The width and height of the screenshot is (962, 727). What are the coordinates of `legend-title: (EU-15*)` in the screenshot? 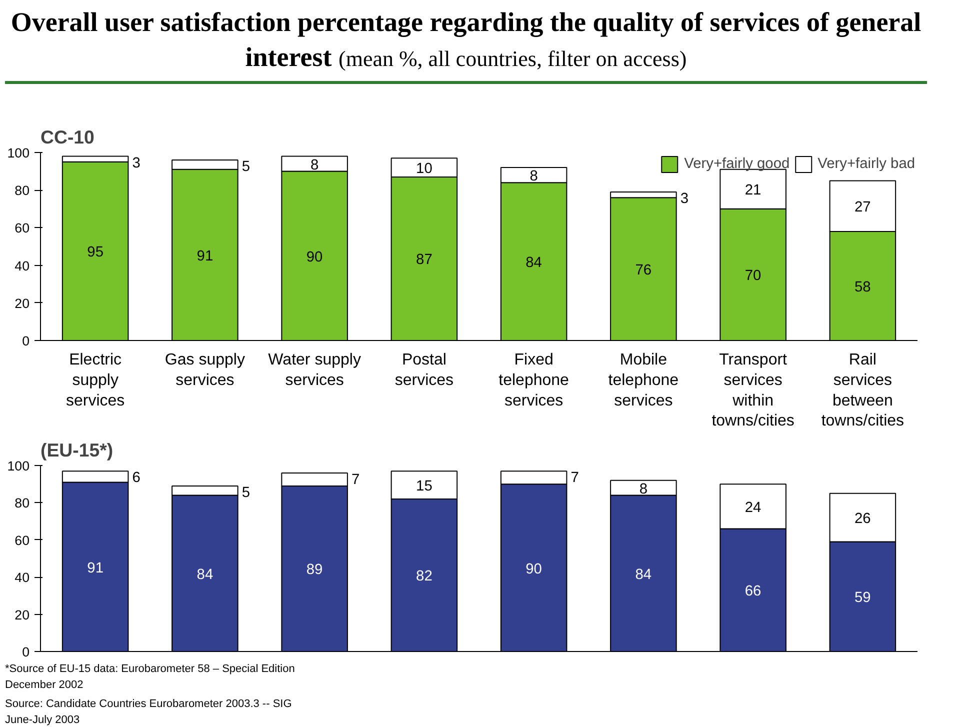 It's located at (77, 450).